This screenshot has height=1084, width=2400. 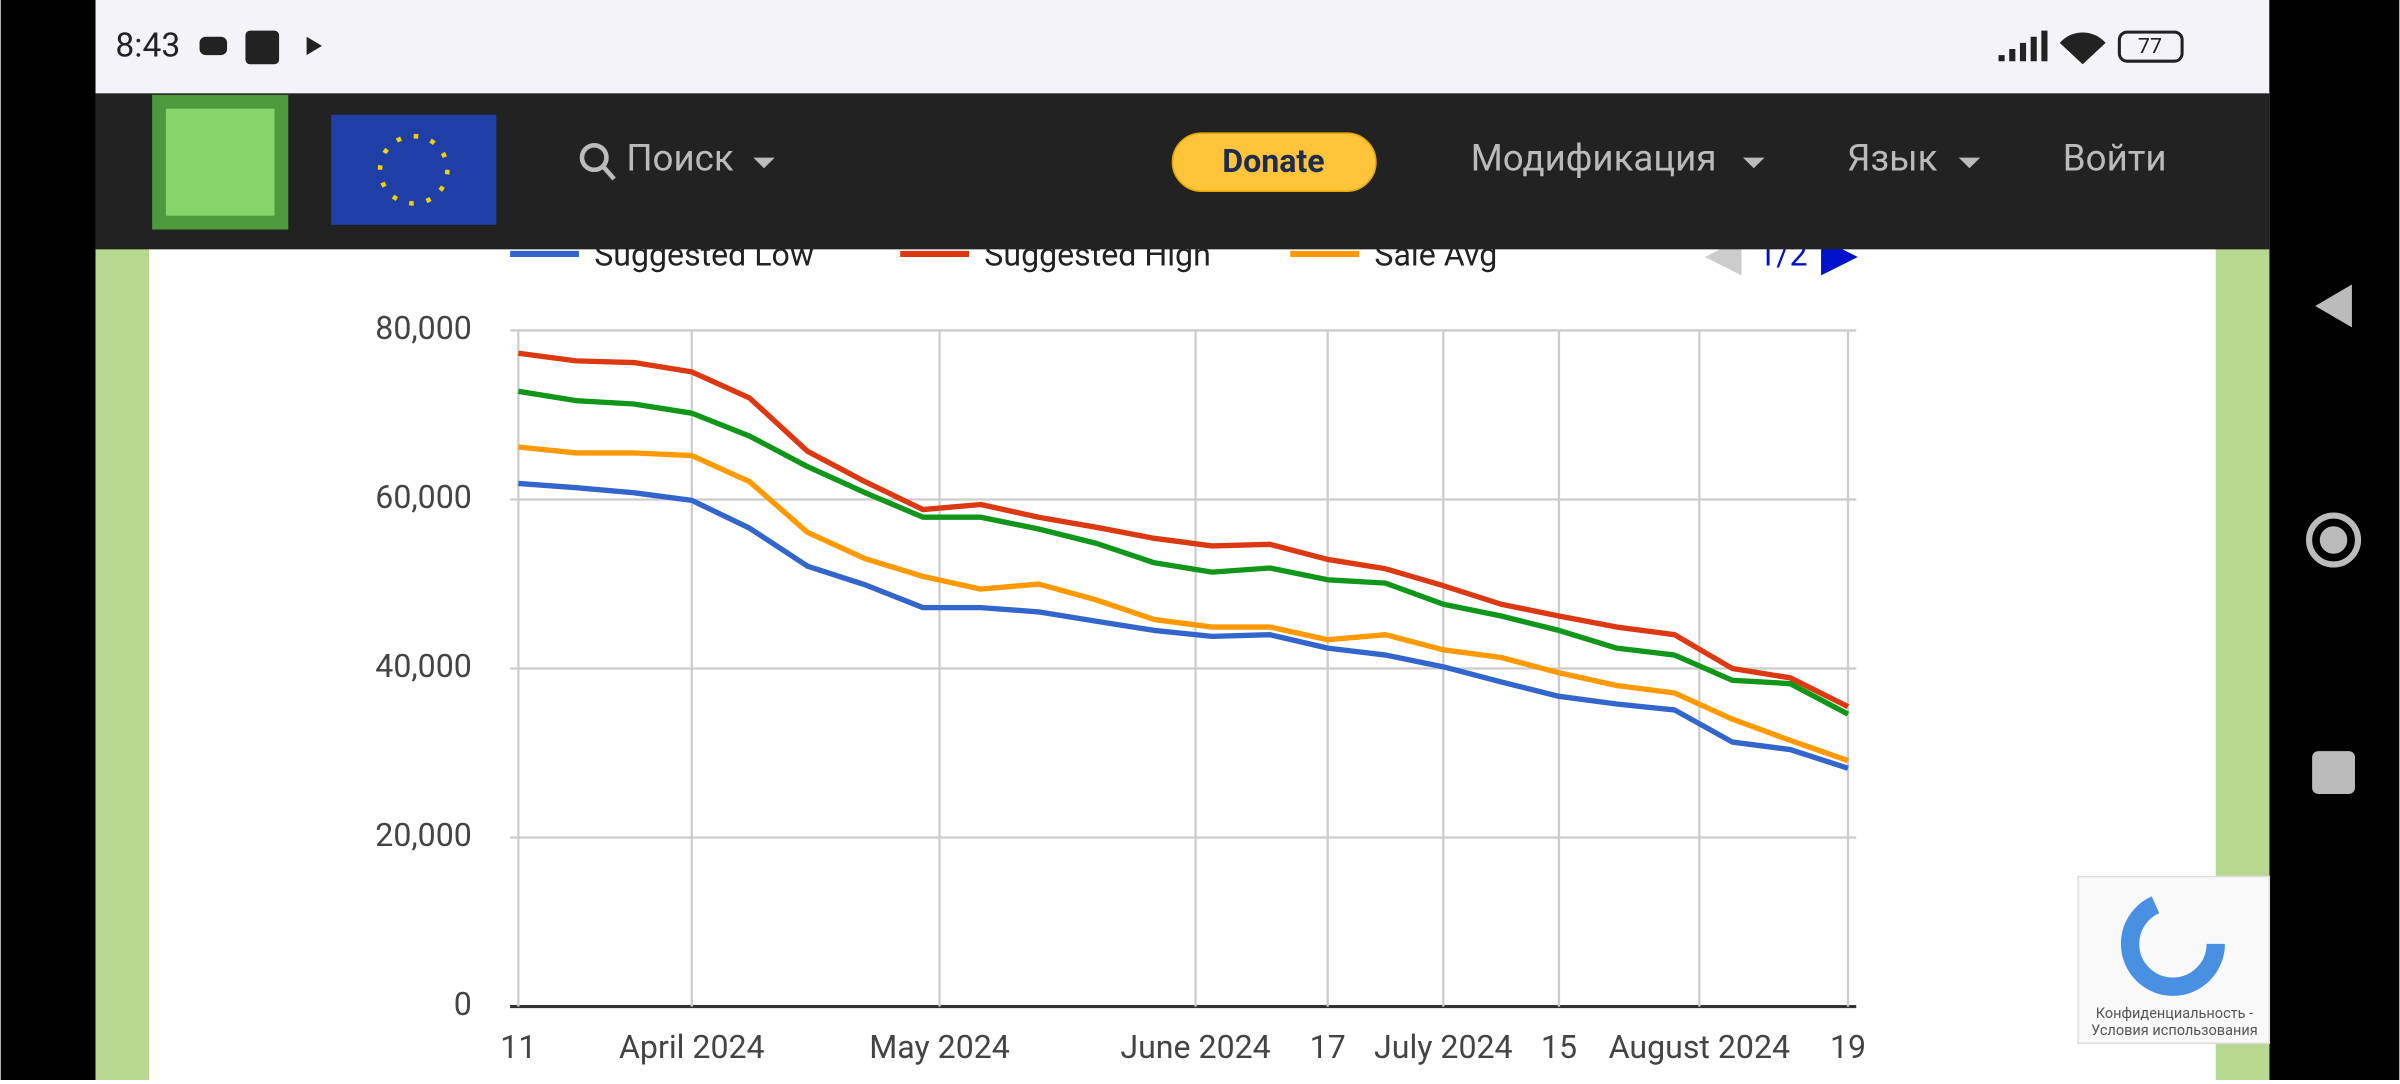 I want to click on x-tick-label: May 2024, so click(x=939, y=1047).